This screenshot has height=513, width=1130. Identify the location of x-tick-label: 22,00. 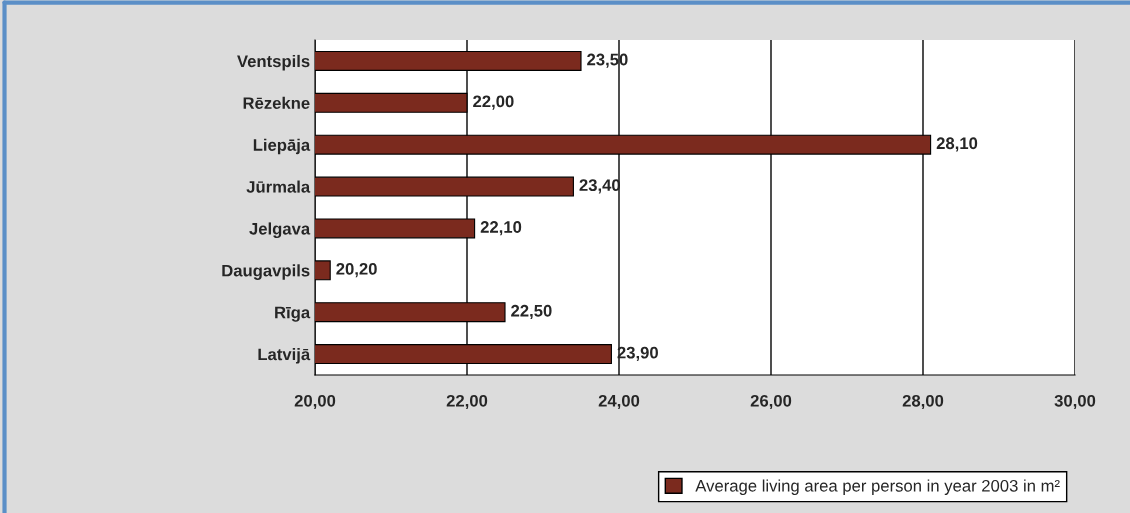
(467, 402).